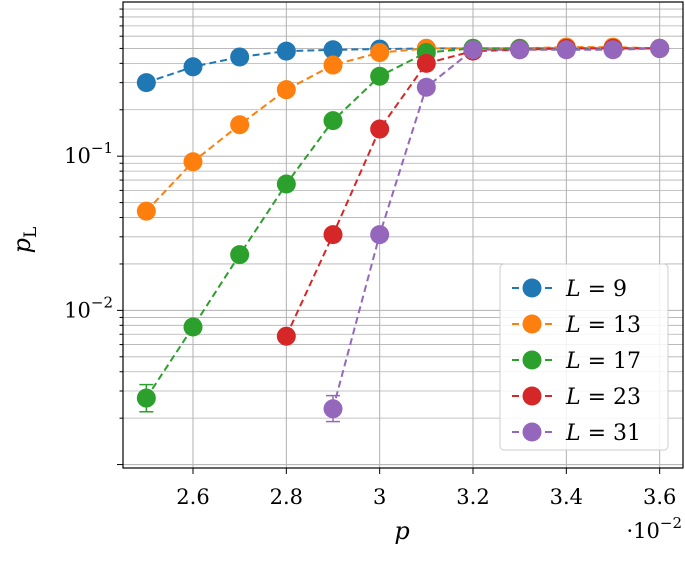  I want to click on y-tick-label: 10⁻², so click(88, 307).